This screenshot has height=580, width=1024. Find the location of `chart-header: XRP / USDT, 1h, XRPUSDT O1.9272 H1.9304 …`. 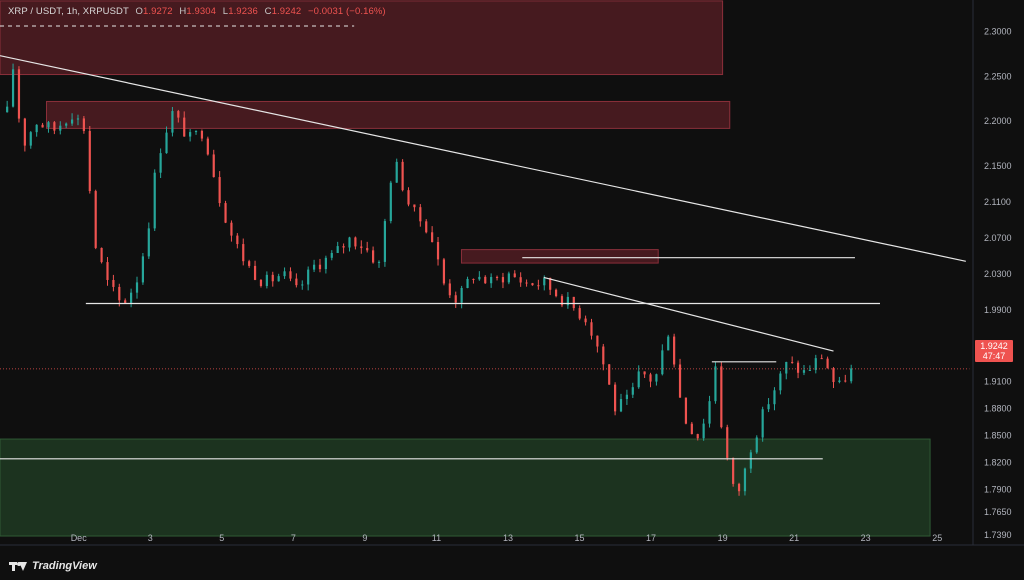

chart-header: XRP / USDT, 1h, XRPUSDT O1.9272 H1.9304 … is located at coordinates (197, 11).